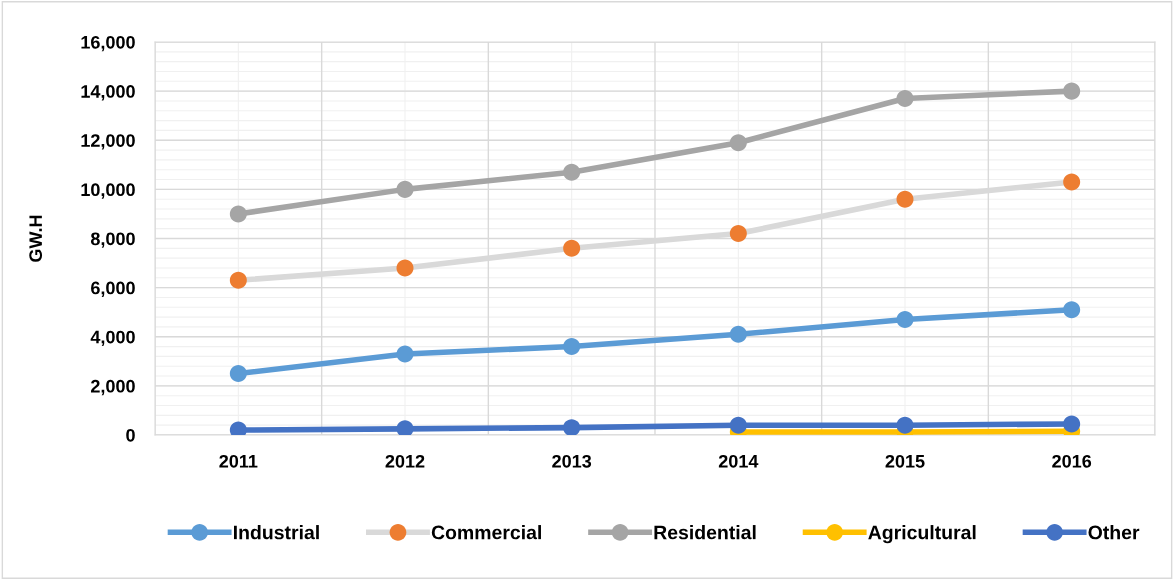  Describe the element at coordinates (705, 532) in the screenshot. I see `legend-label: Residential` at that location.